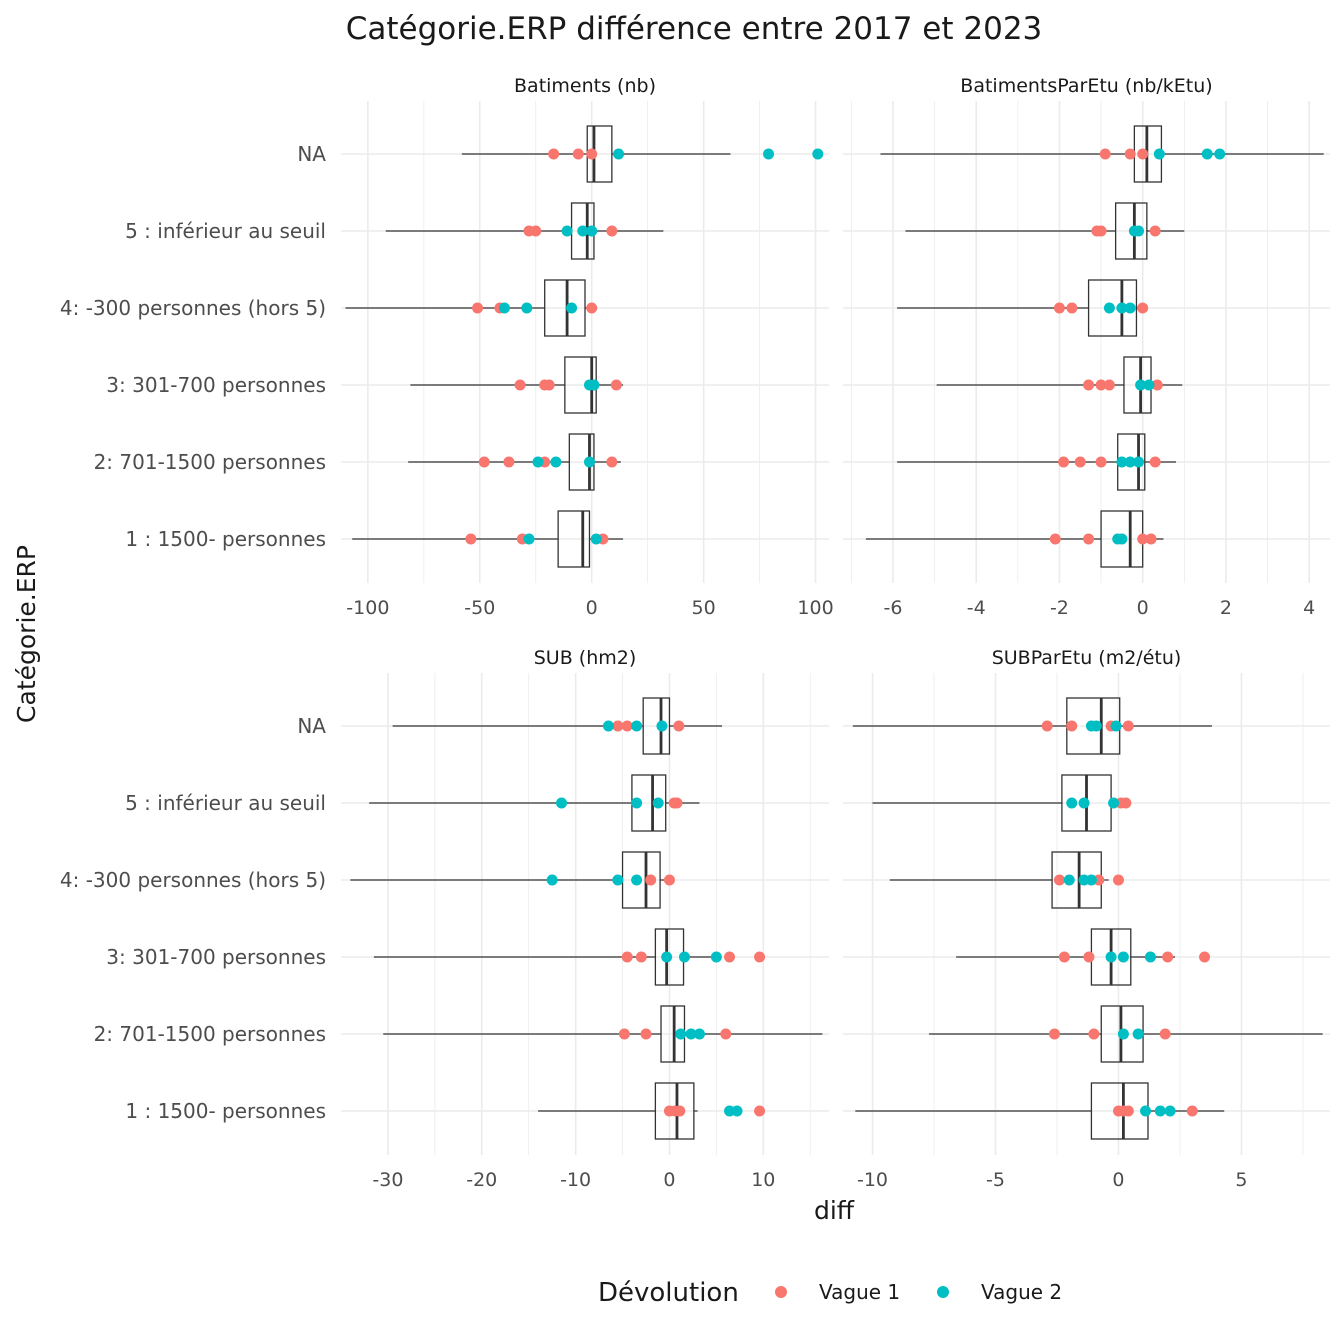  Describe the element at coordinates (585, 86) in the screenshot. I see `panel-title: Batiments (nb)` at that location.